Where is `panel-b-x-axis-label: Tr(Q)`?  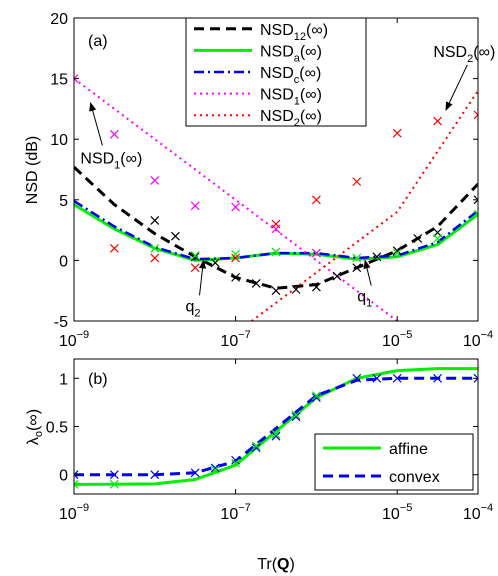 panel-b-x-axis-label: Tr(Q) is located at coordinates (276, 564).